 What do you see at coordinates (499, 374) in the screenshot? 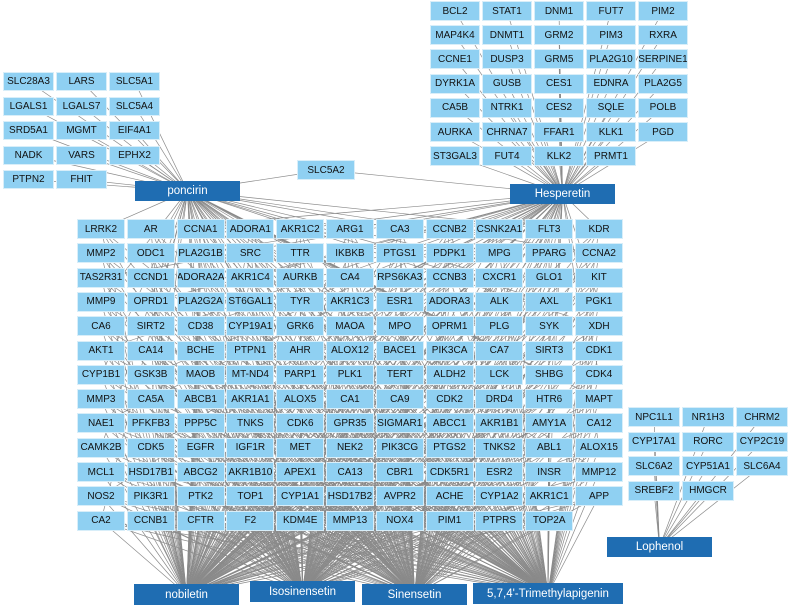
I see `target-node: LCK` at bounding box center [499, 374].